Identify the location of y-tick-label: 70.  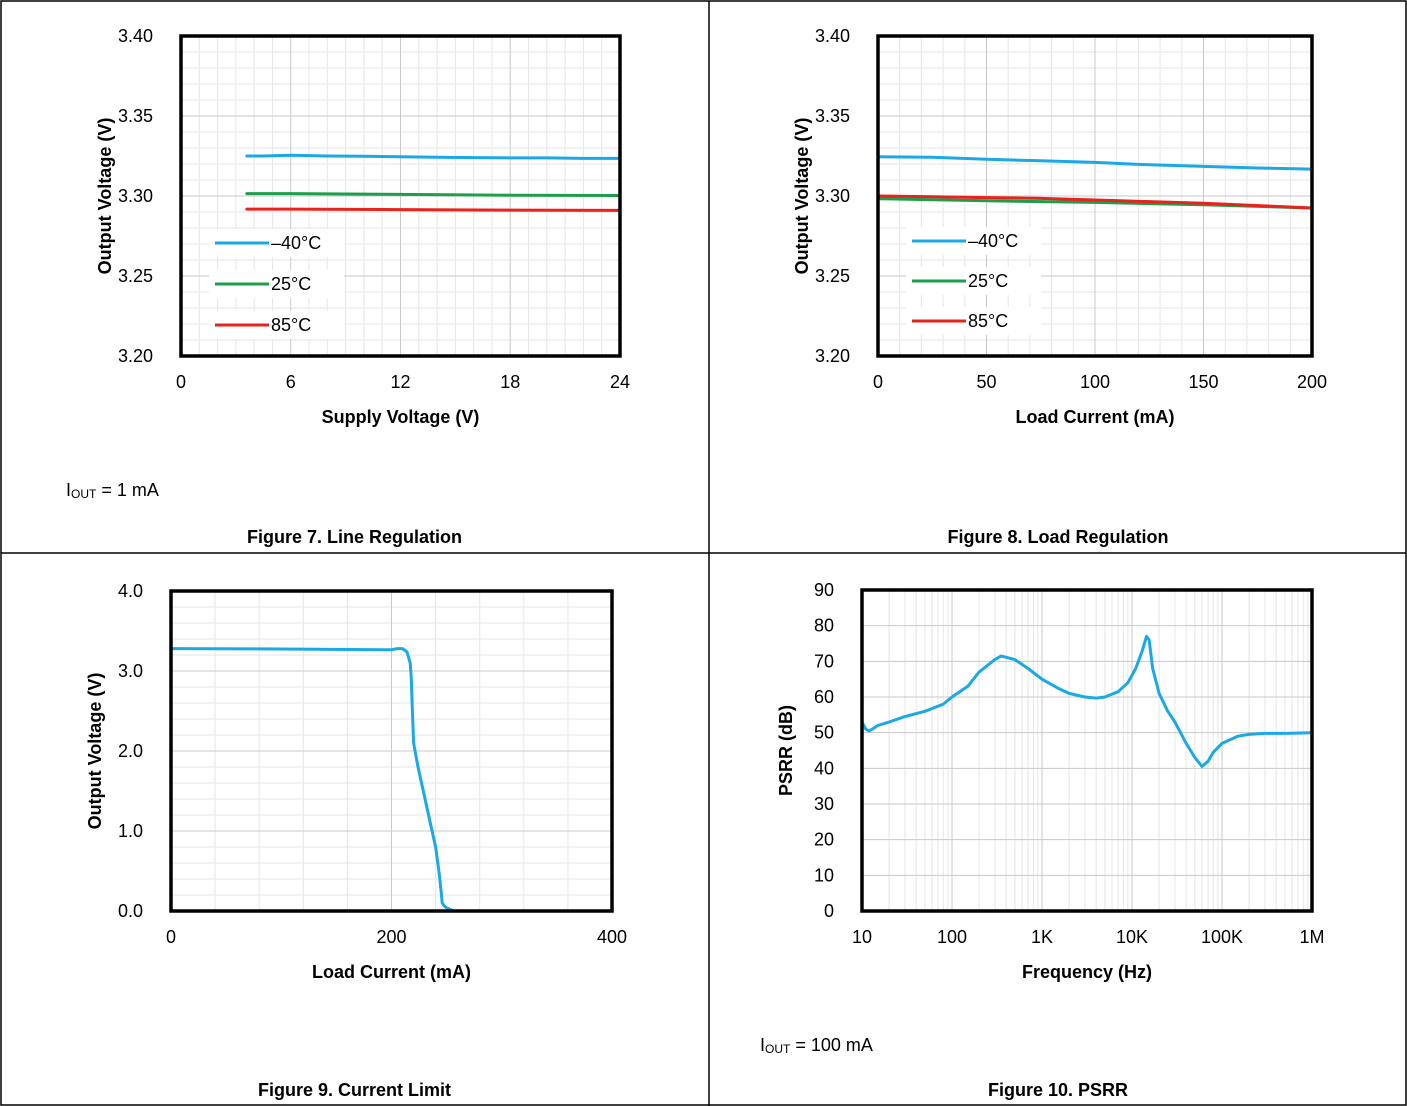
(824, 661).